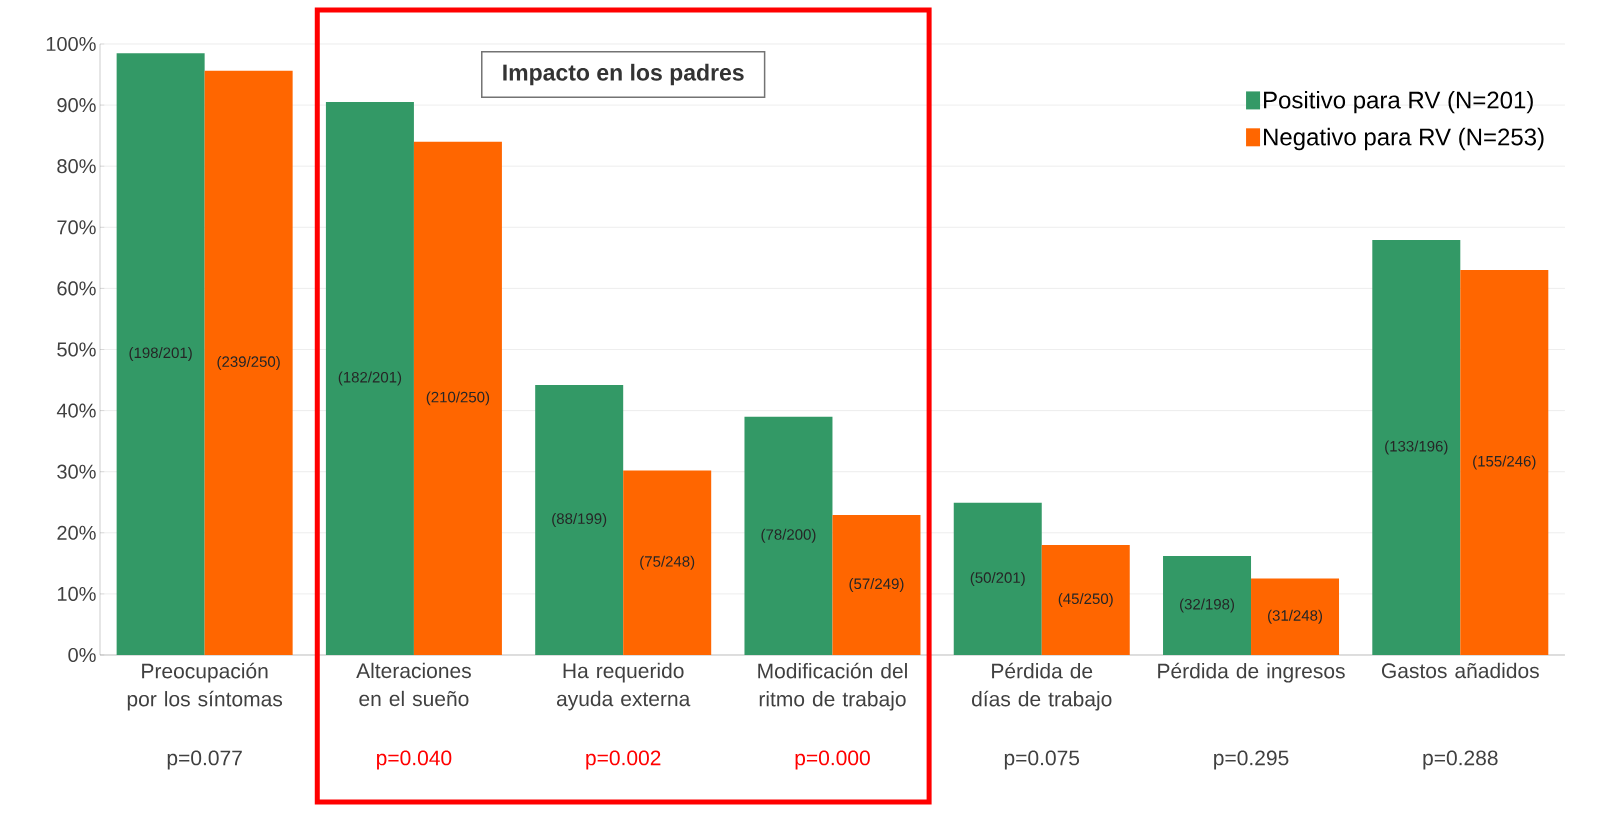  Describe the element at coordinates (1404, 139) in the screenshot. I see `legend-label: Negativo para RV (N=253)` at that location.